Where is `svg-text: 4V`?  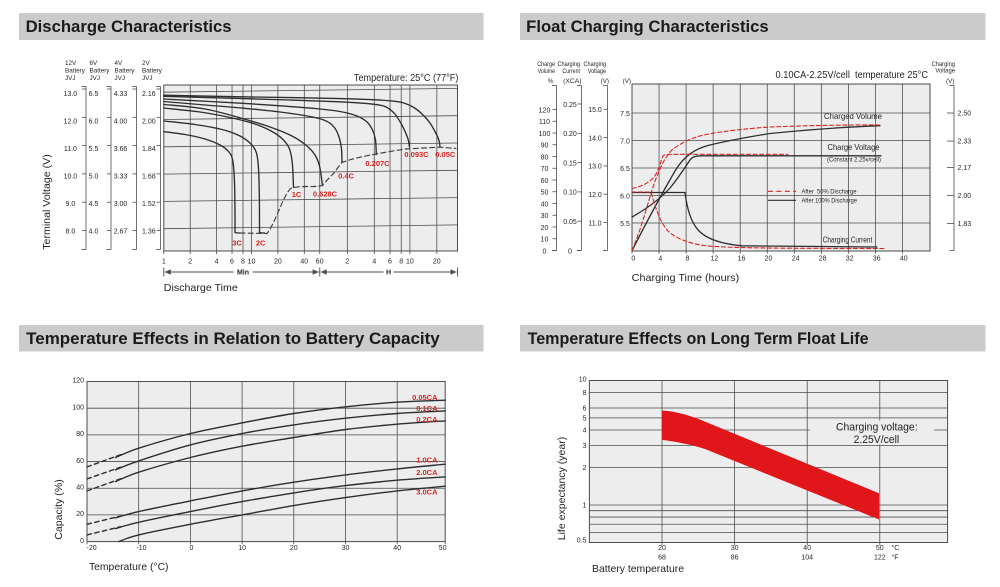 svg-text: 4V is located at coordinates (119, 63).